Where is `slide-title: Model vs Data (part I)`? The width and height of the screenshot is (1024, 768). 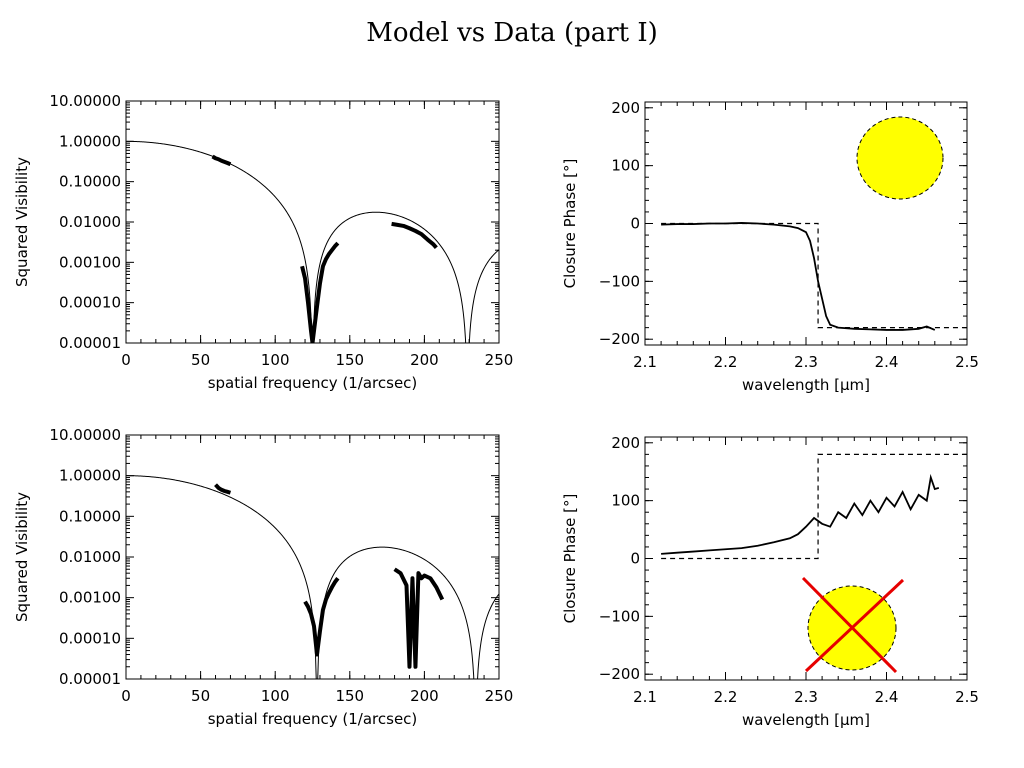
slide-title: Model vs Data (part I) is located at coordinates (512, 33).